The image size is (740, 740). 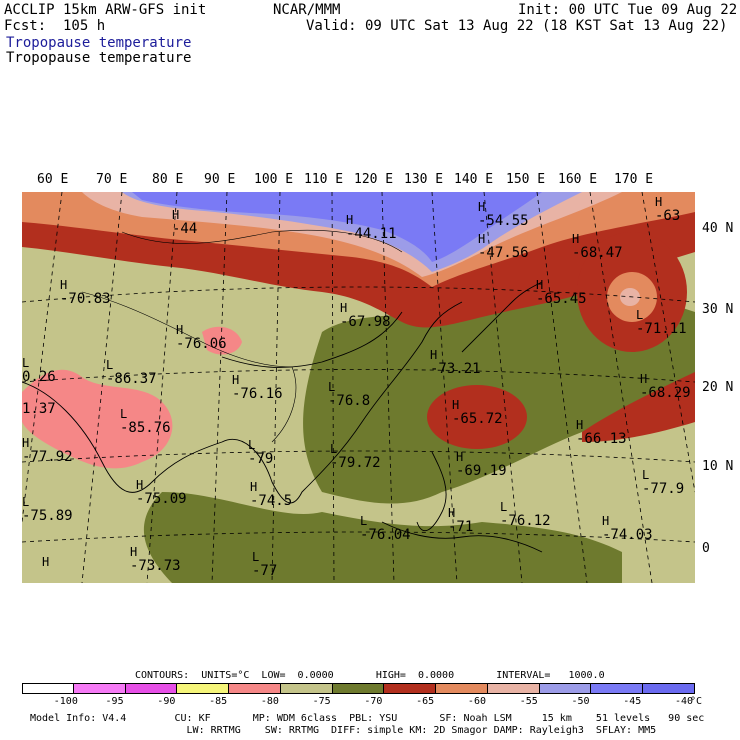 I want to click on extremum-value: 0.26, so click(x=39, y=377).